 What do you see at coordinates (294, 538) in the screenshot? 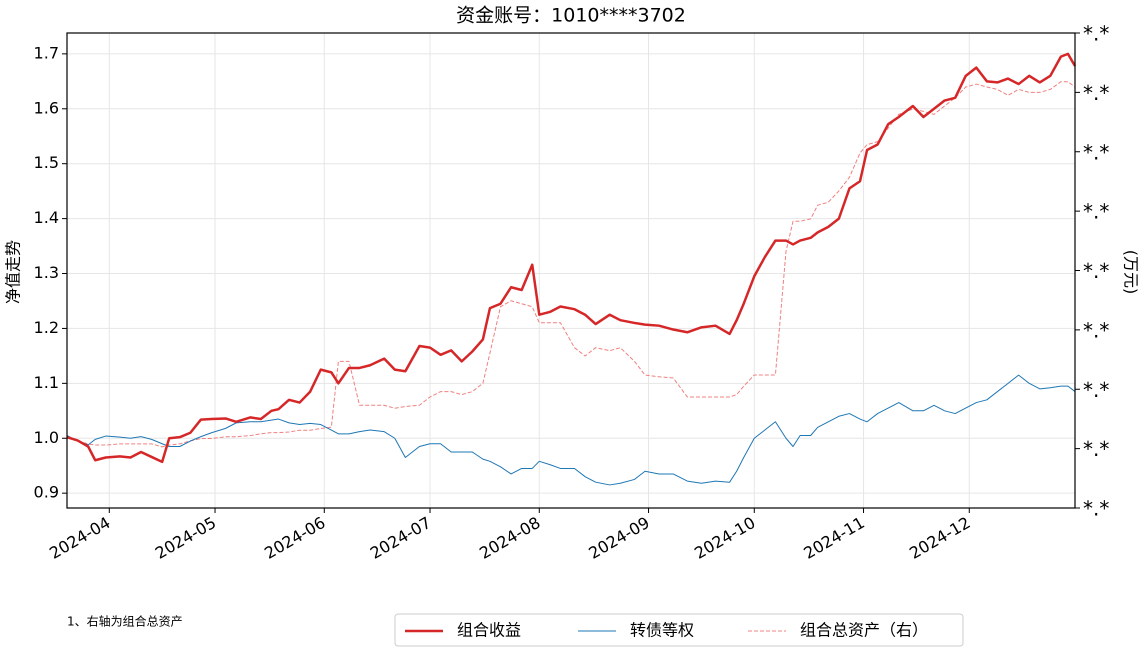
I see `x-tick-label: 2024-06` at bounding box center [294, 538].